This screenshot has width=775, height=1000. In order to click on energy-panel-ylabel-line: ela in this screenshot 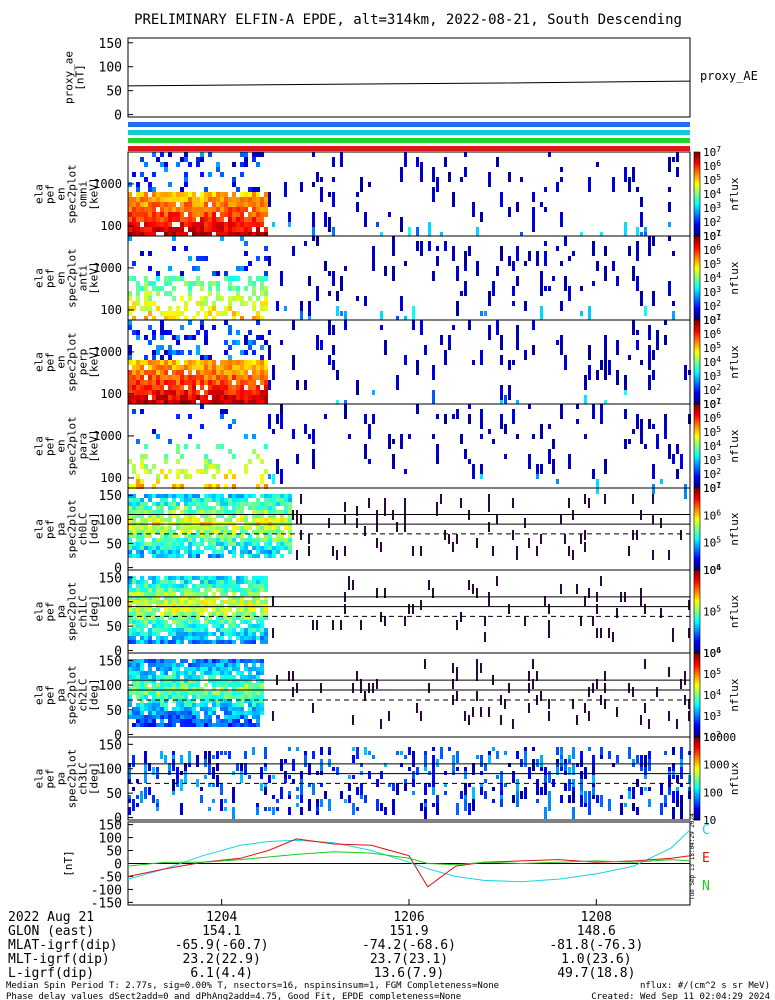, I will do `click(39, 278)`.